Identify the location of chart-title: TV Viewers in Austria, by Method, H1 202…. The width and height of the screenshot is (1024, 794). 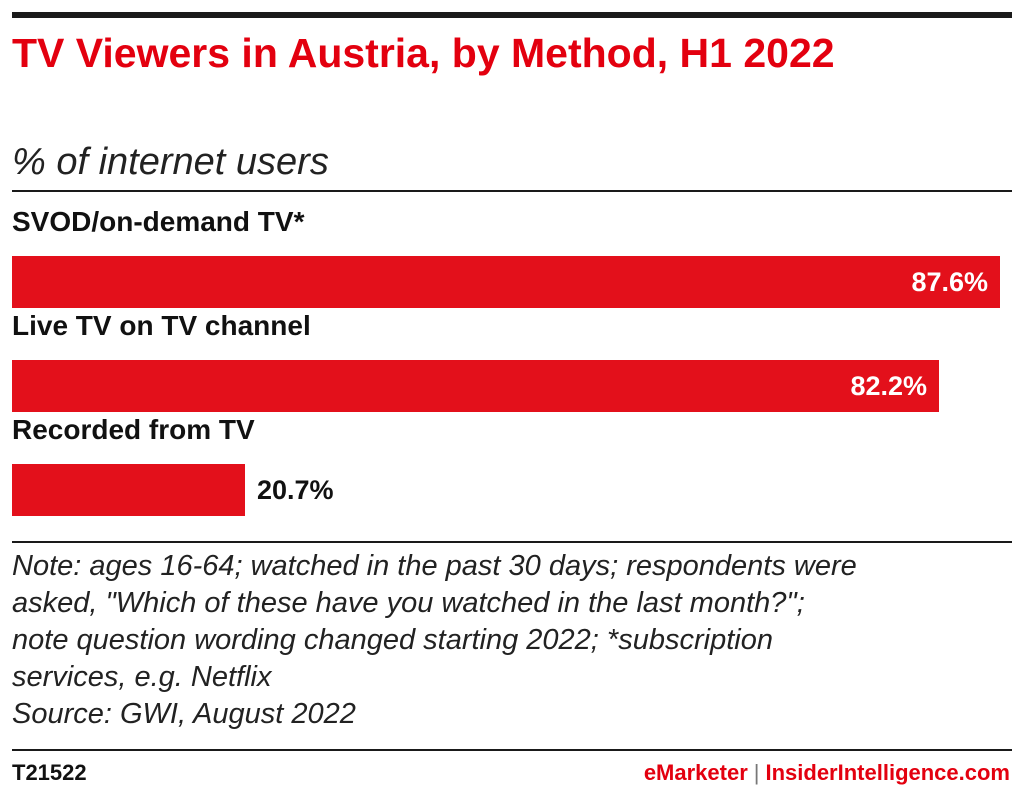
(423, 53).